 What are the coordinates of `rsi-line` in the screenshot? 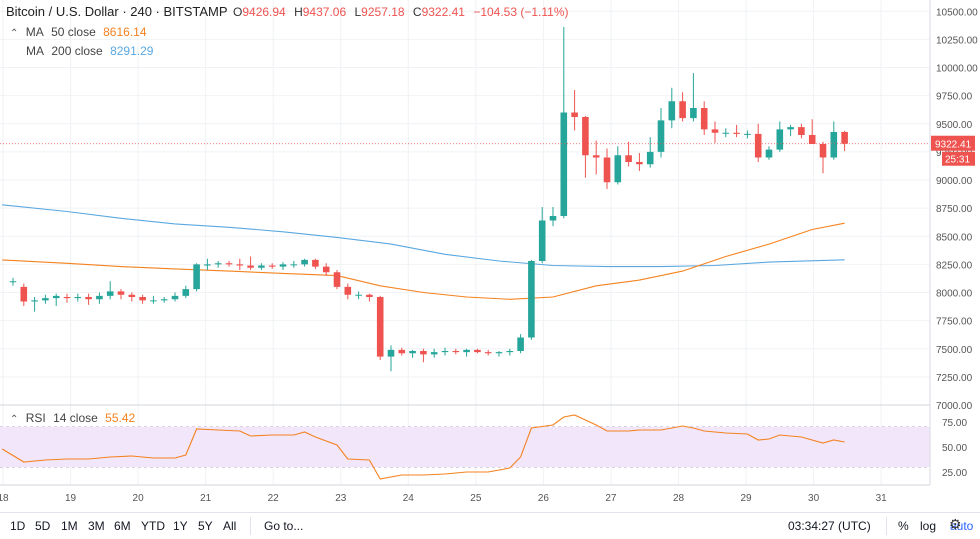 It's located at (423, 447).